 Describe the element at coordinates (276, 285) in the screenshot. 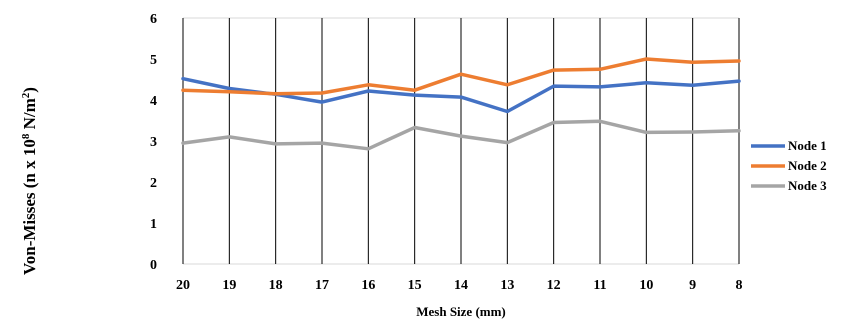

I see `x-tick-label: 18` at that location.